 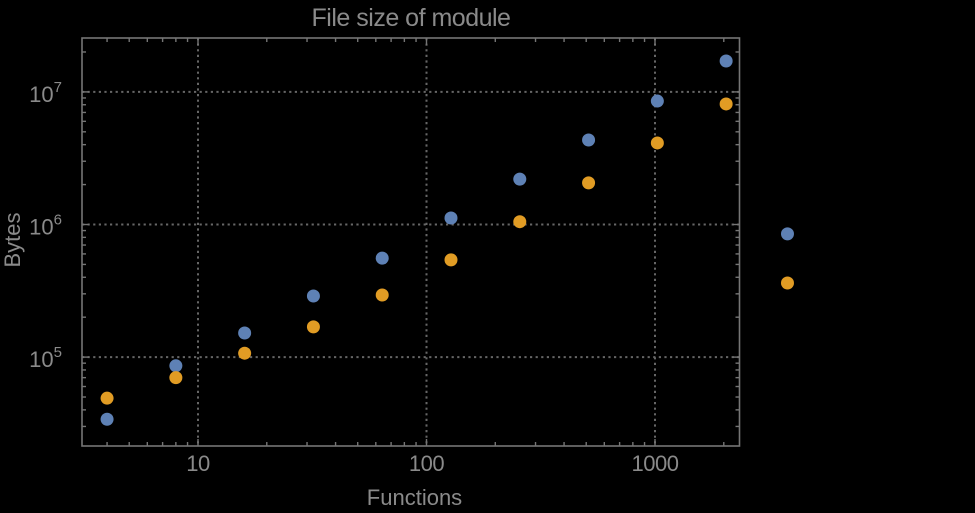 What do you see at coordinates (414, 497) in the screenshot?
I see `x-axis-label: Functions` at bounding box center [414, 497].